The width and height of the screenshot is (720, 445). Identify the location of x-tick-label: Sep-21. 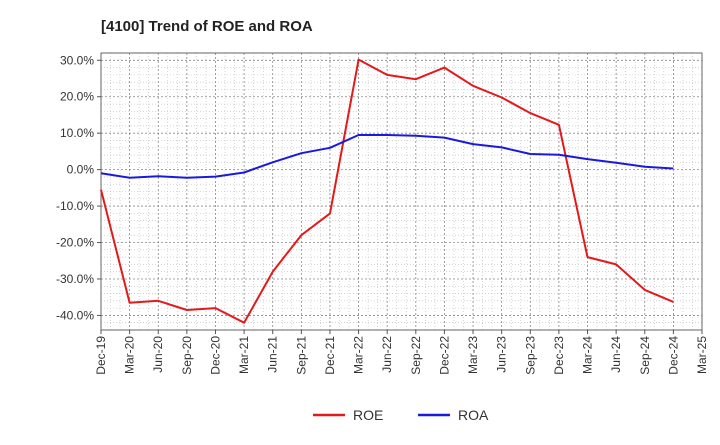
(301, 355).